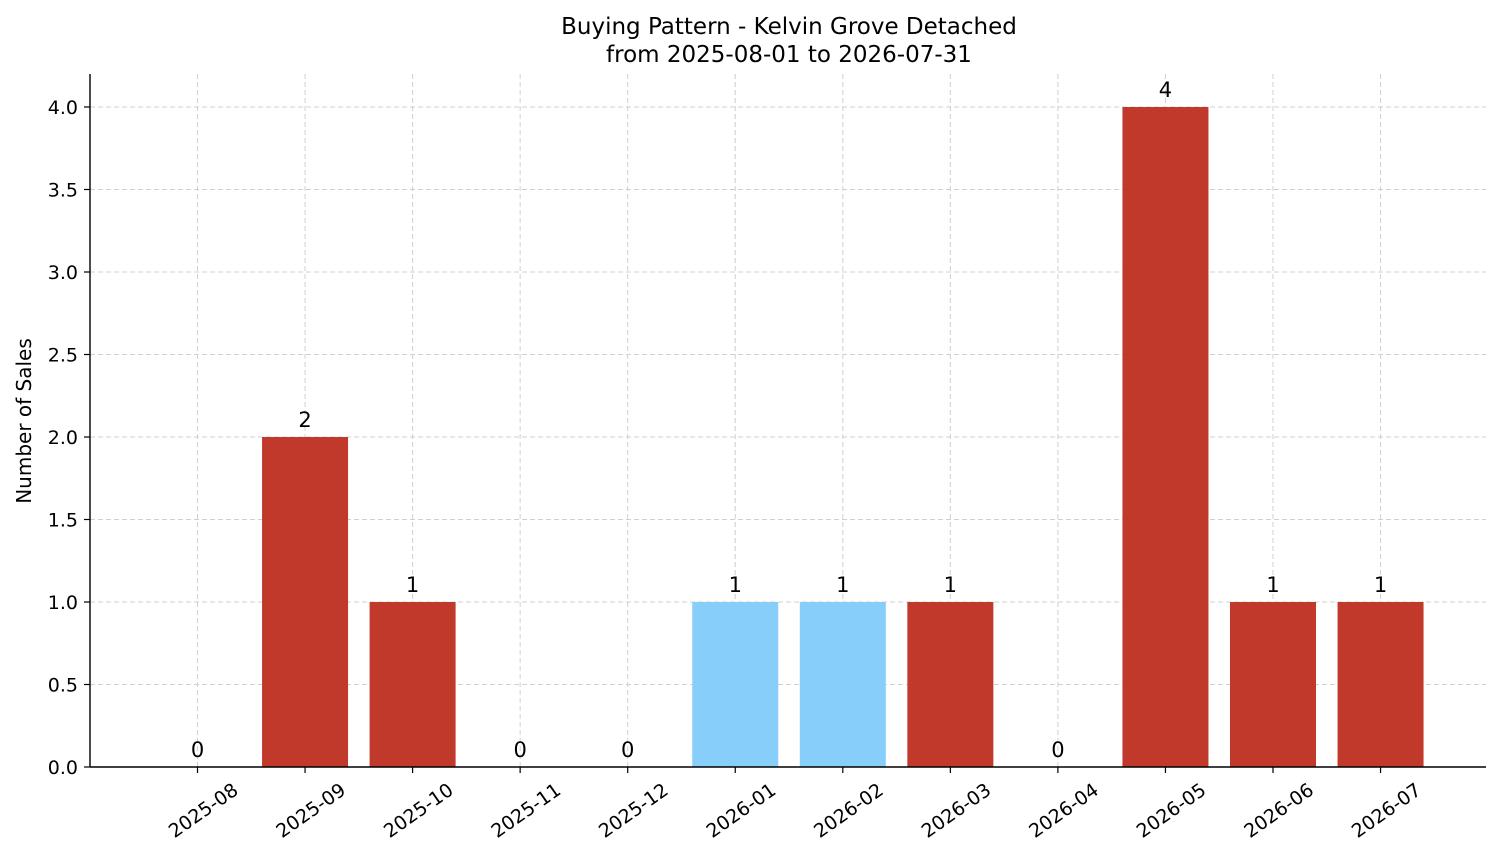 This screenshot has height=863, width=1501. I want to click on y-tick-label: 1.0, so click(63, 603).